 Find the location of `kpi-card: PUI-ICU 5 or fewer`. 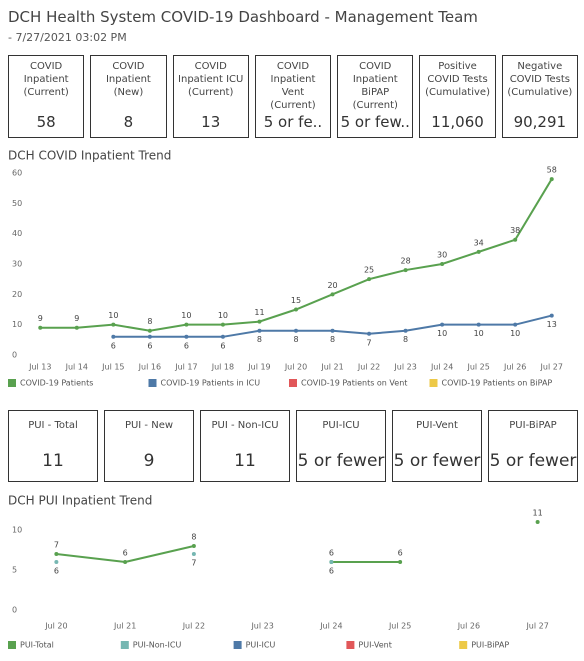

kpi-card: PUI-ICU 5 or fewer is located at coordinates (341, 446).